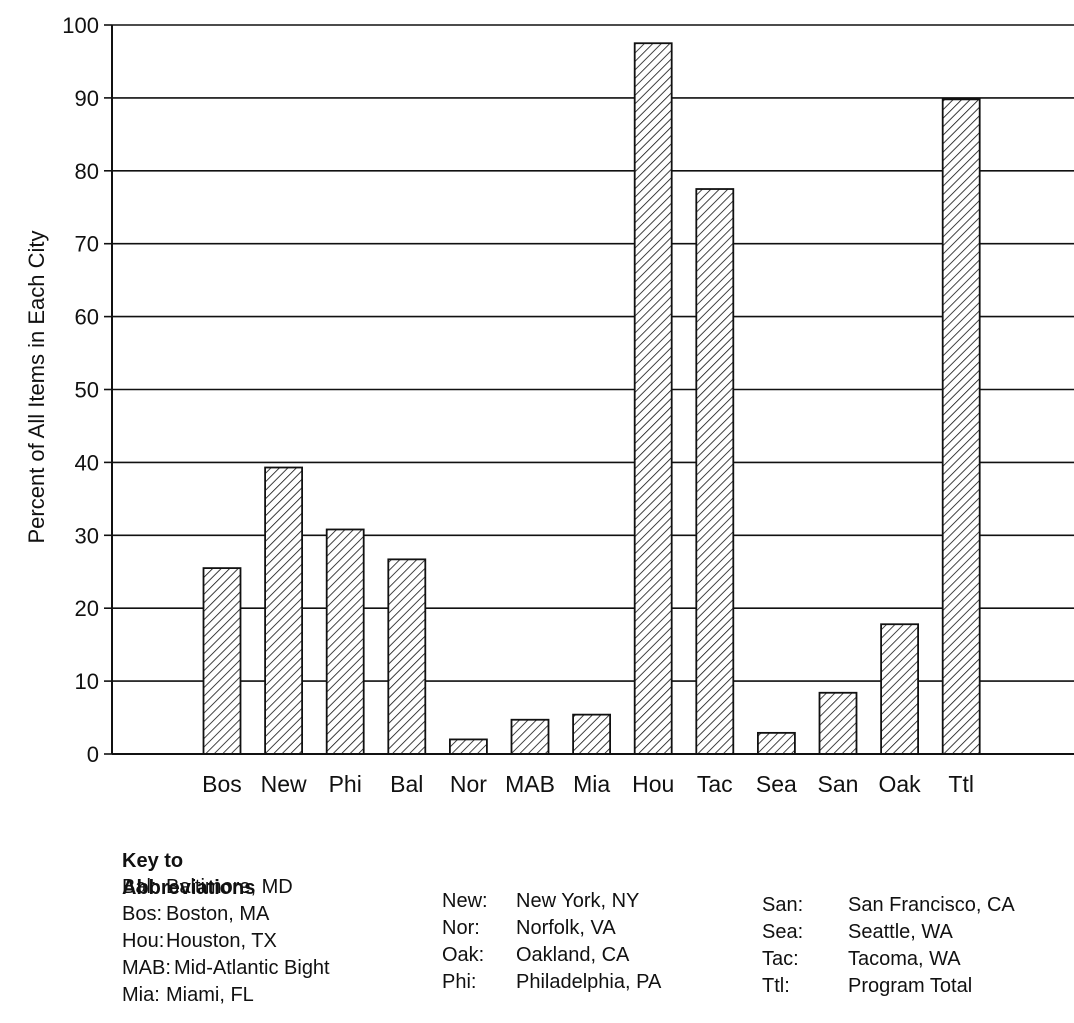  What do you see at coordinates (838, 784) in the screenshot?
I see `x-tick-label: San` at bounding box center [838, 784].